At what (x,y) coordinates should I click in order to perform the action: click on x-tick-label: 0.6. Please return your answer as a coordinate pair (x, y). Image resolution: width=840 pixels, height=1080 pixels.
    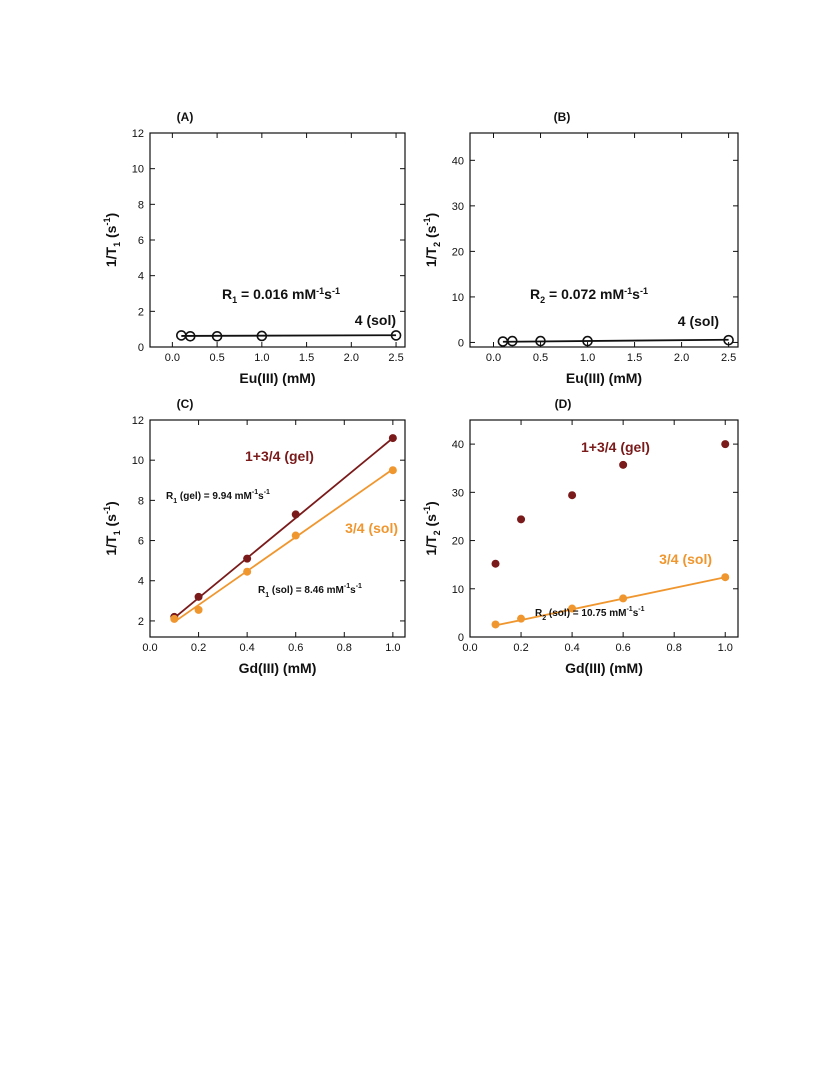
    Looking at the image, I should click on (295, 648).